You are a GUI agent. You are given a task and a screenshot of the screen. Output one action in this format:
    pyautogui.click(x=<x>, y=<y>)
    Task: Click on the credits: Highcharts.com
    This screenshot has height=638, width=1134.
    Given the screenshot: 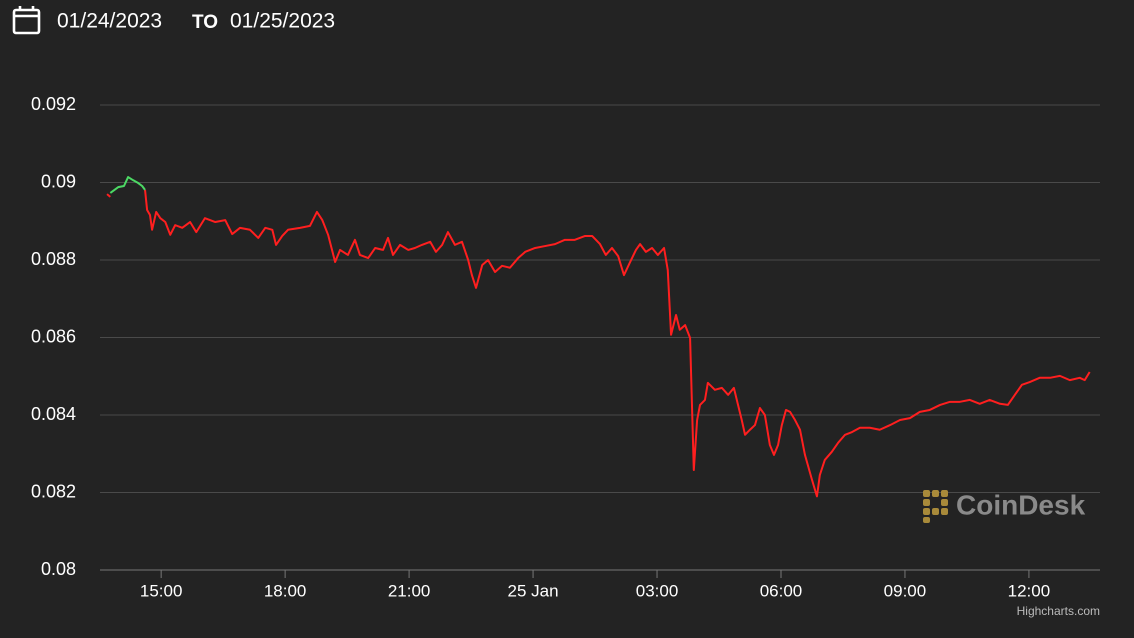 What is the action you would take?
    pyautogui.click(x=1058, y=611)
    